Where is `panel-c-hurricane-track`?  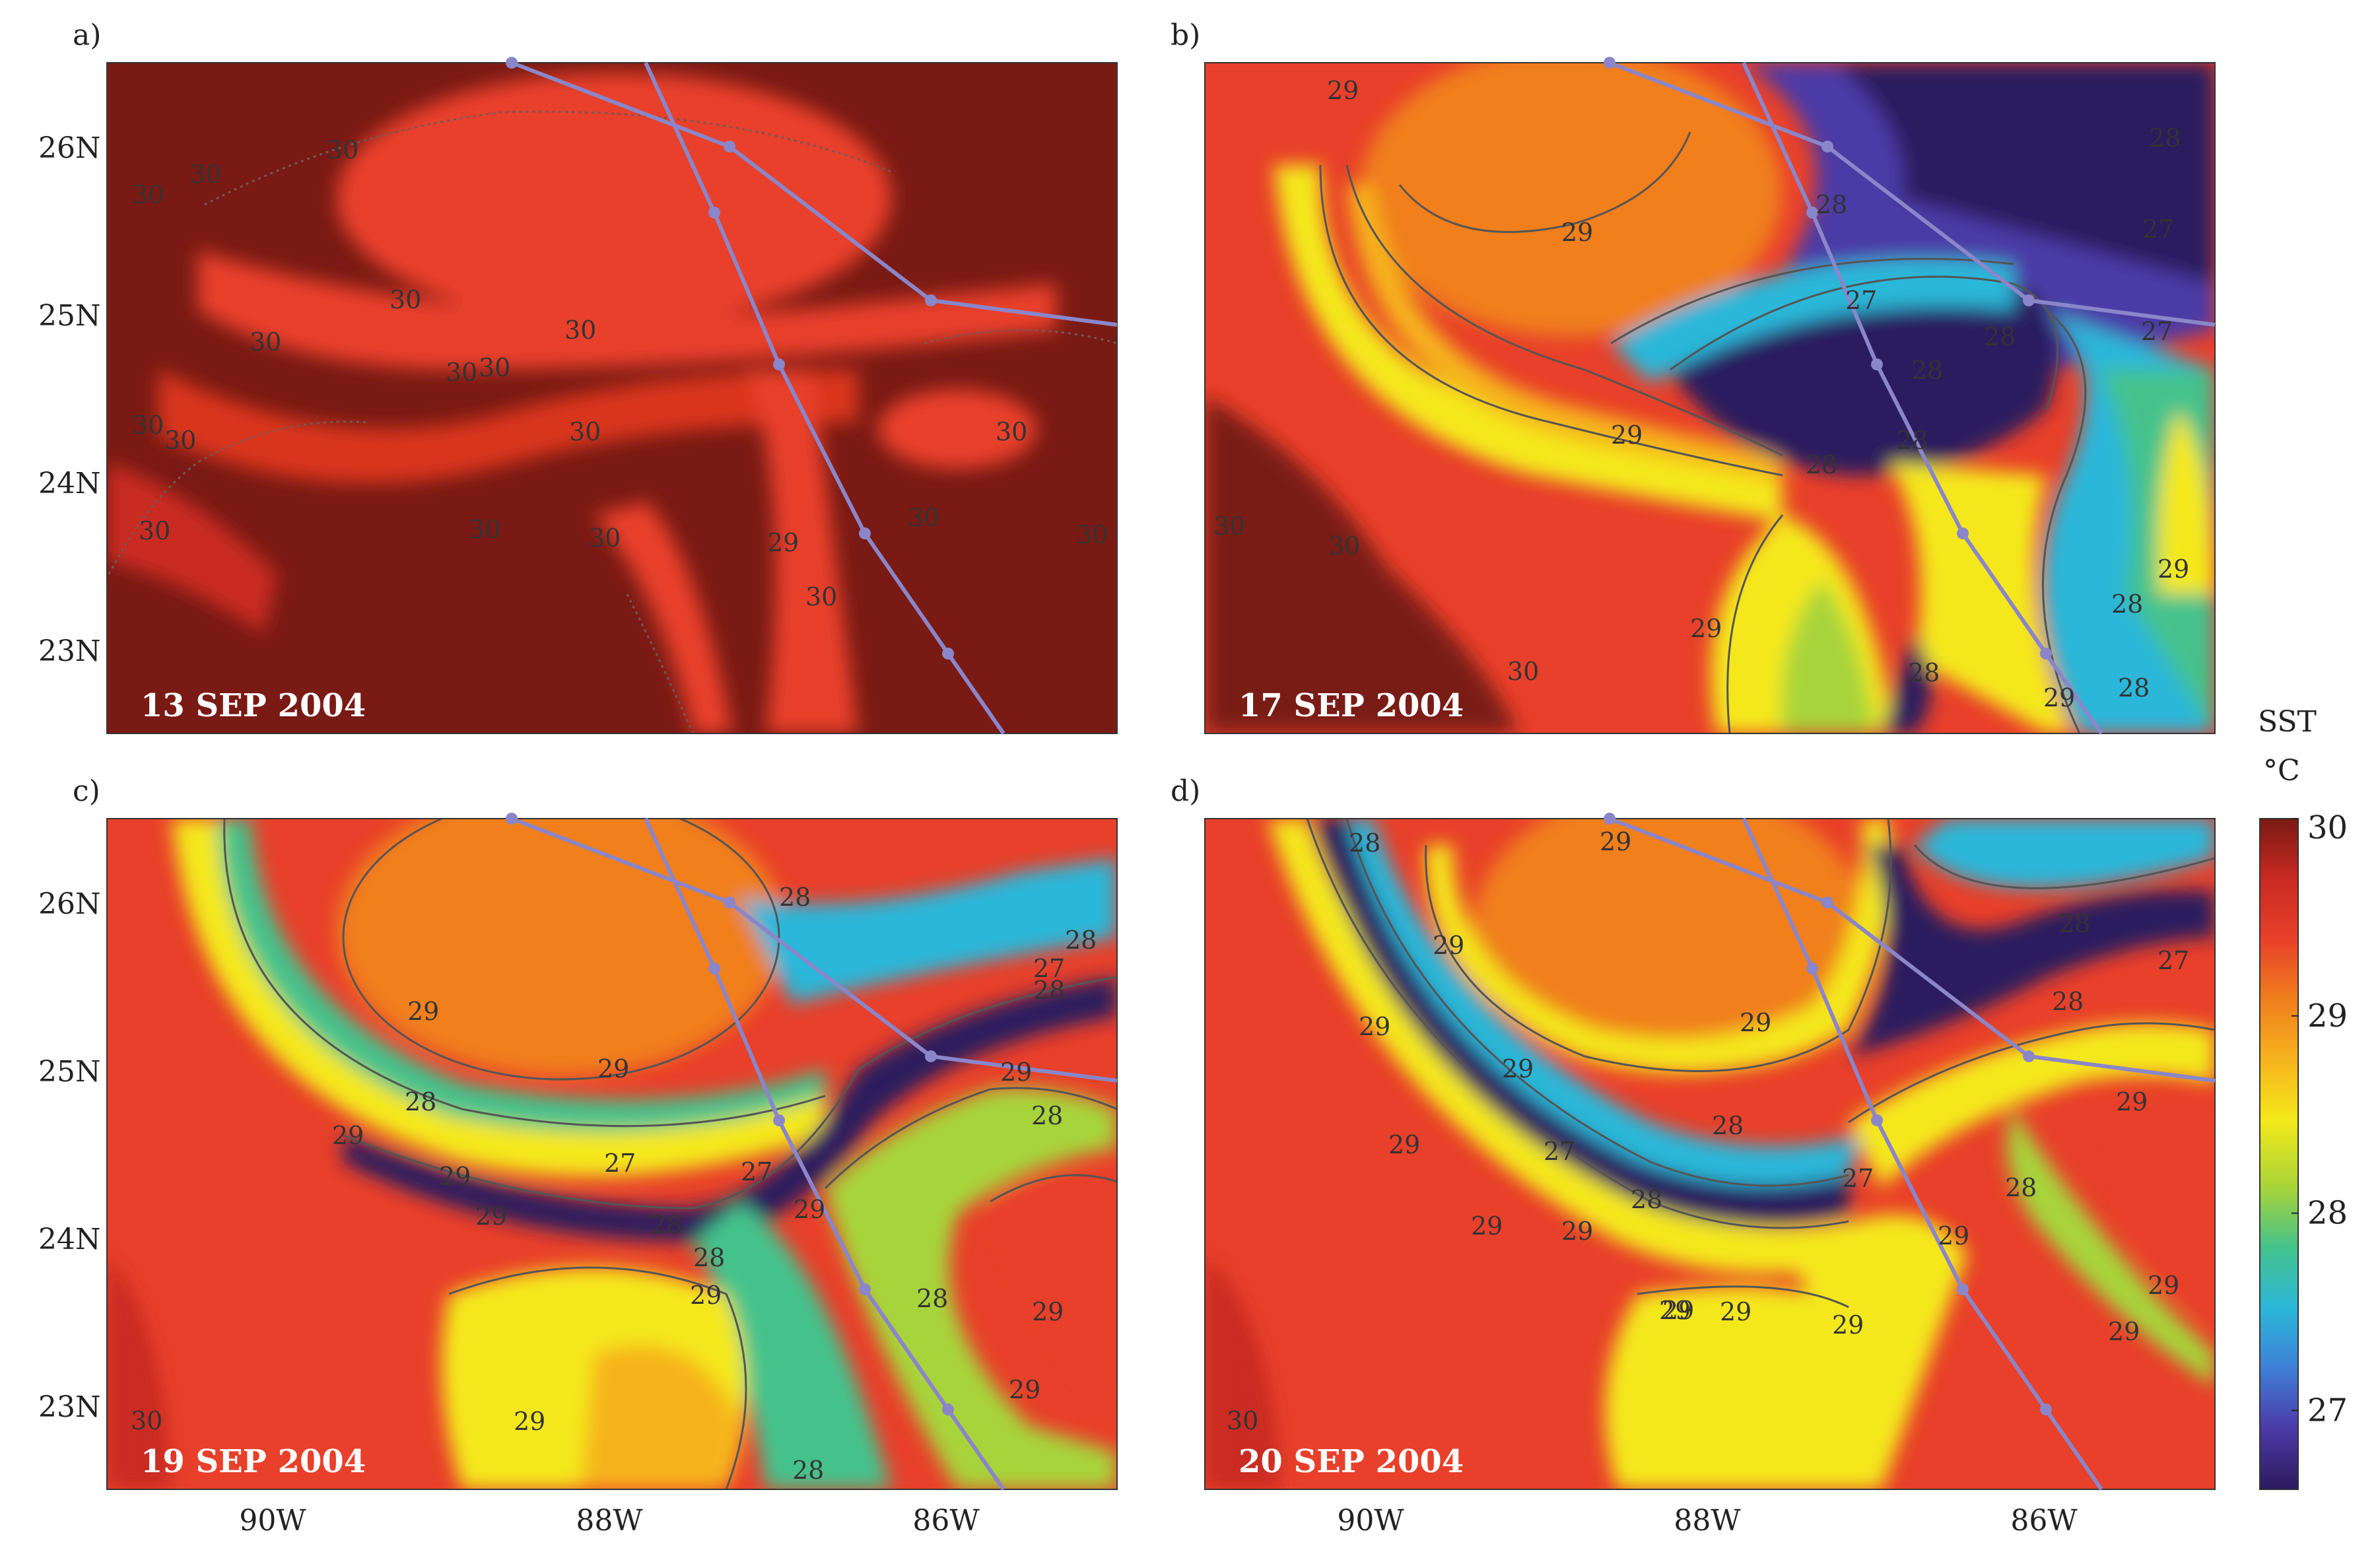
panel-c-hurricane-track is located at coordinates (812, 1152).